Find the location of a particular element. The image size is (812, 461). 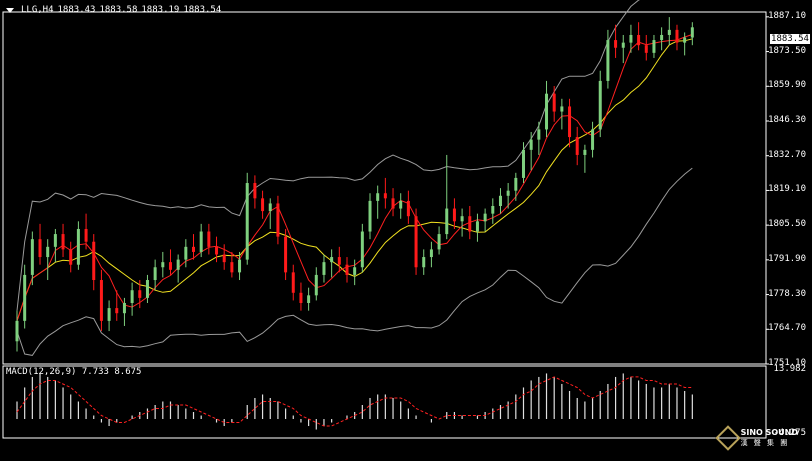

dropdown-triangle-icon is located at coordinates (10, 10).